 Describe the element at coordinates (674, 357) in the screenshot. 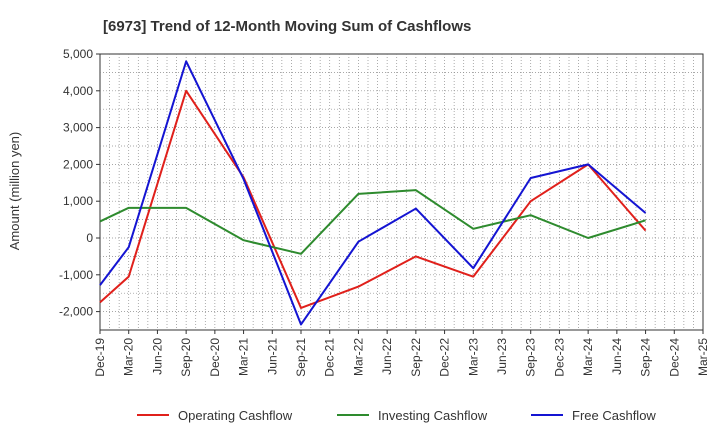

I see `x-tick-label: Dec-24` at that location.